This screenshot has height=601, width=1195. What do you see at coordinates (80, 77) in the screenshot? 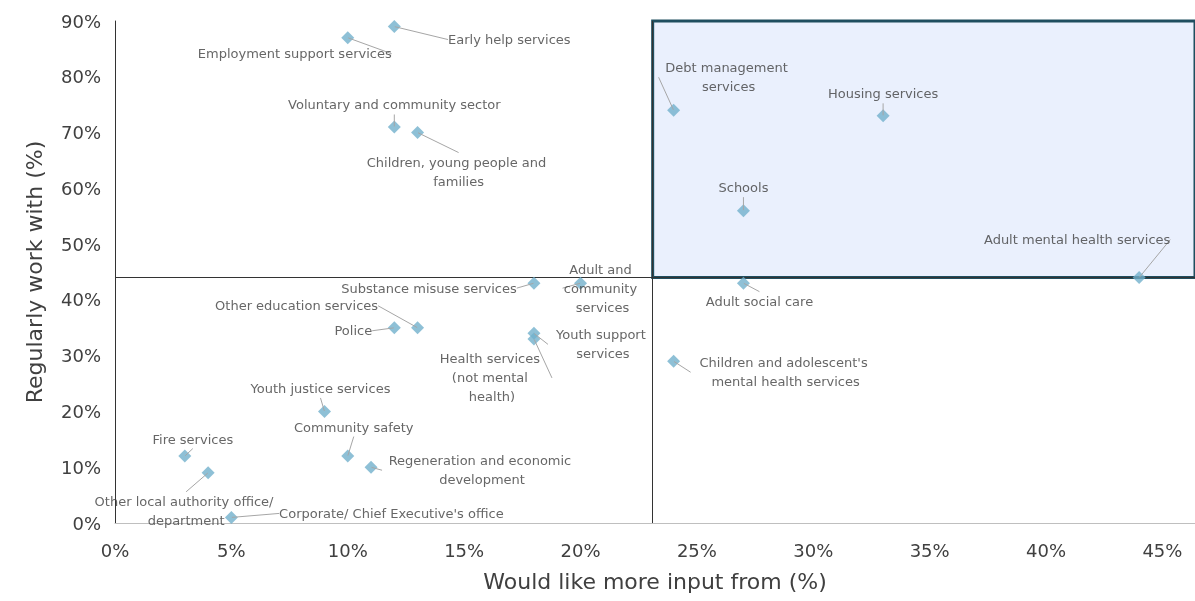
I see `y-tick-label: 80%` at bounding box center [80, 77].